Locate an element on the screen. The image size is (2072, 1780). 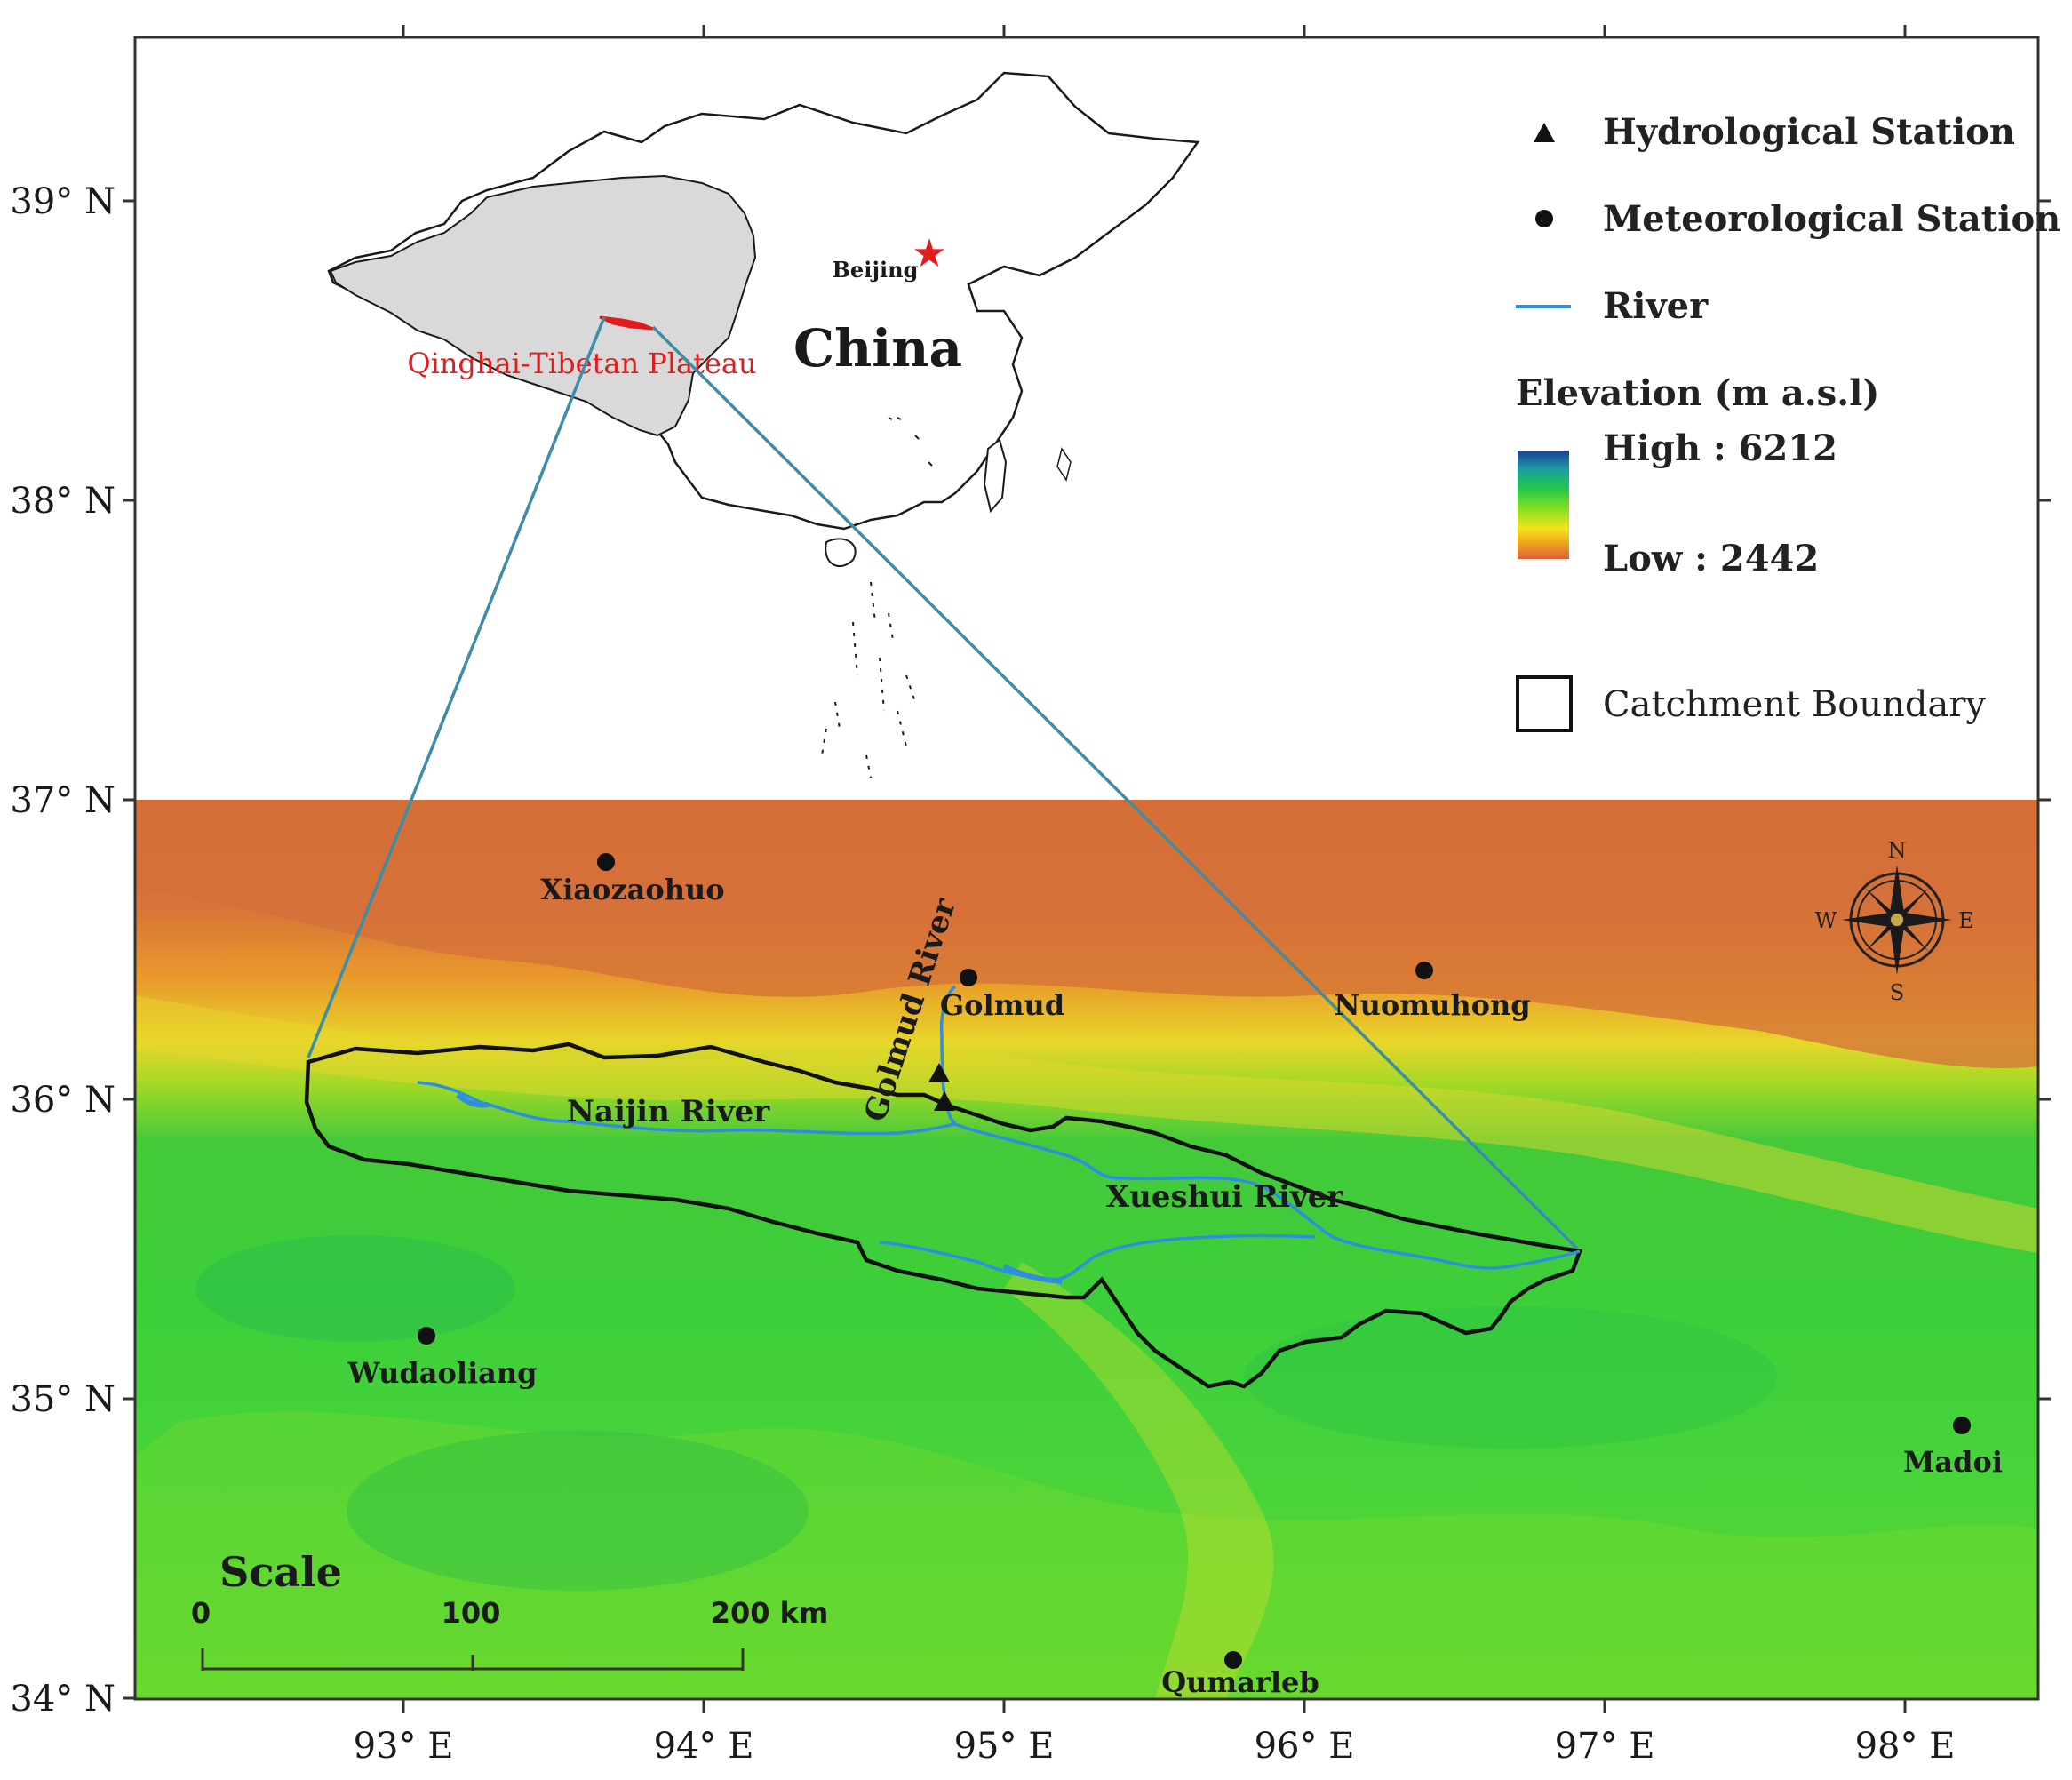
compass-s: S is located at coordinates (1897, 993).